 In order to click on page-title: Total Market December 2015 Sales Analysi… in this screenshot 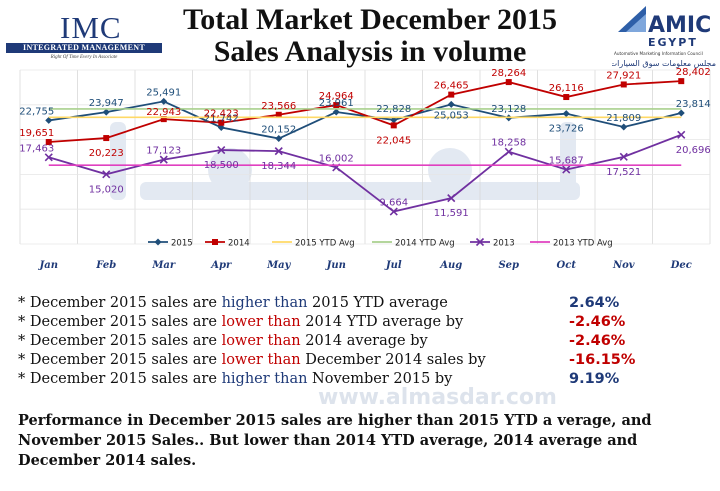, I will do `click(370, 36)`.